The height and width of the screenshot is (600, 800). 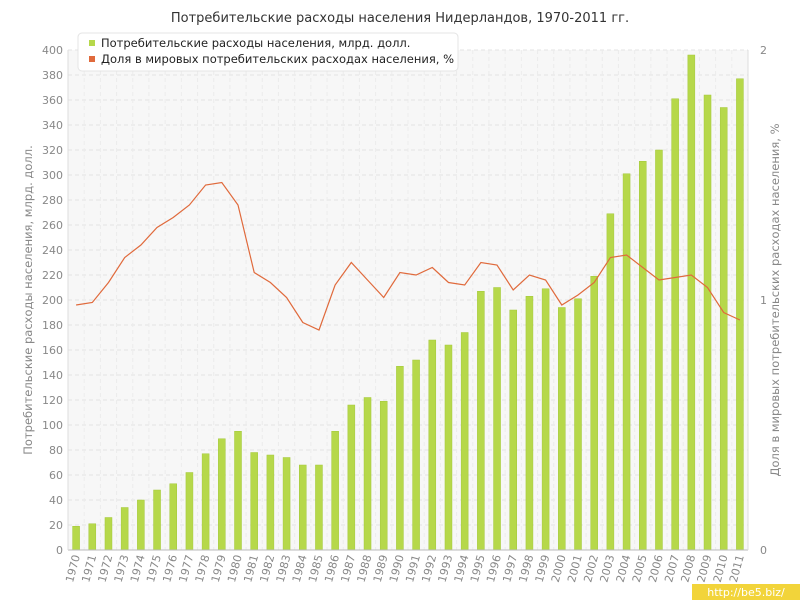 What do you see at coordinates (124, 529) in the screenshot?
I see `bar-1973` at bounding box center [124, 529].